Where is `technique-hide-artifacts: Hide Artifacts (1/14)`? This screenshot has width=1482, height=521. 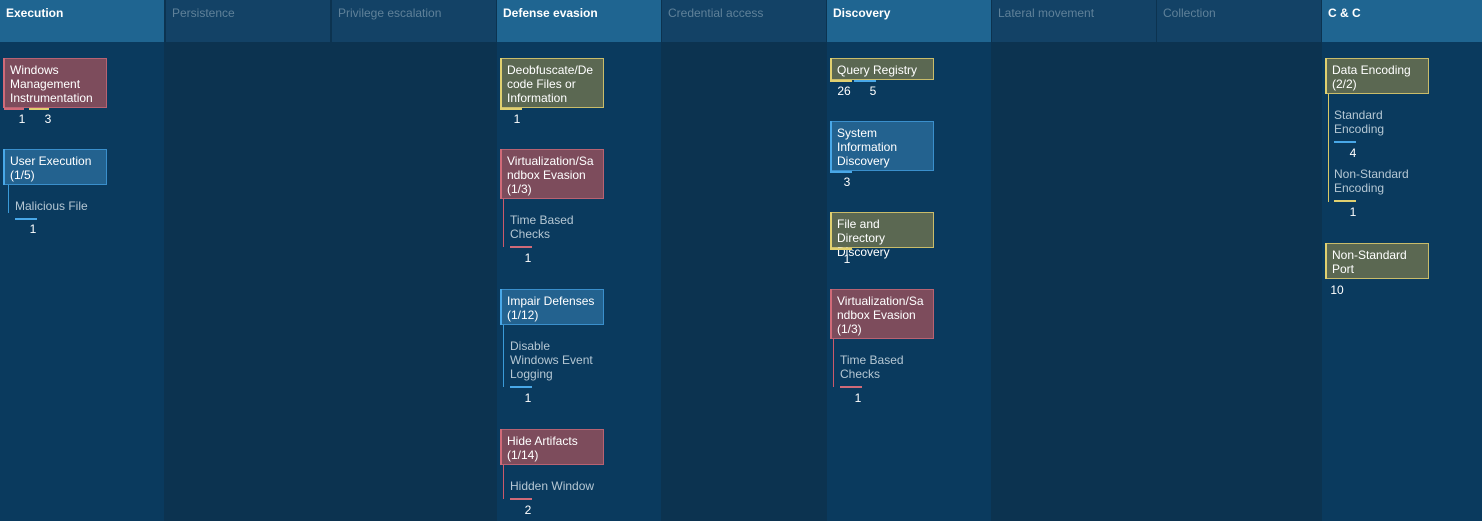 technique-hide-artifacts: Hide Artifacts (1/14) is located at coordinates (552, 447).